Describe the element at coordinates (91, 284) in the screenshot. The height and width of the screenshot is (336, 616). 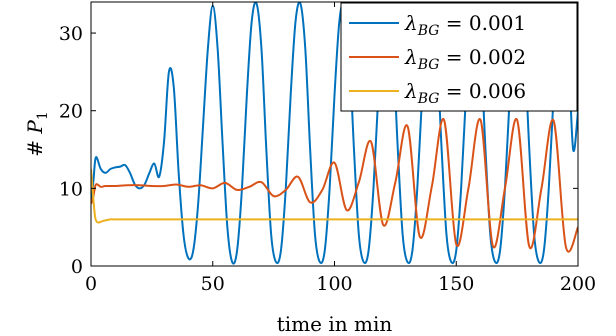
I see `x-tick-label: 0` at that location.